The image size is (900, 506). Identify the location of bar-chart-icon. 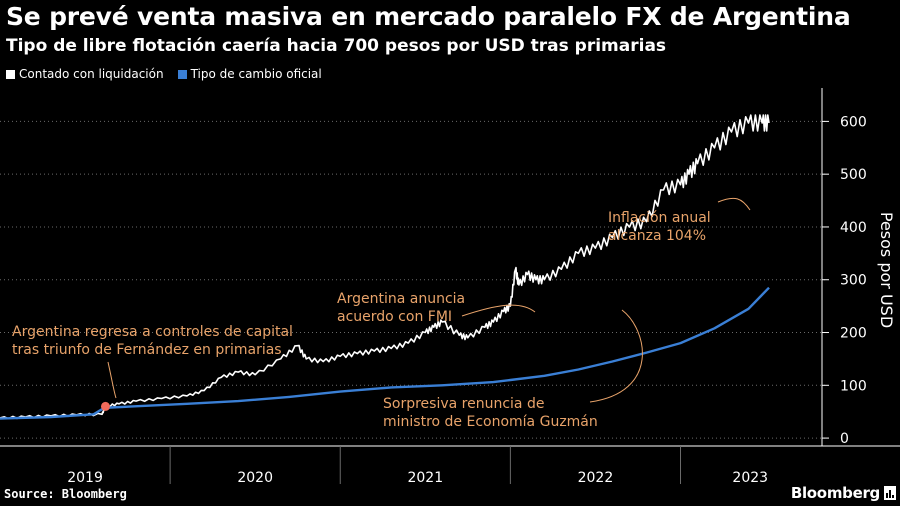
(890, 493).